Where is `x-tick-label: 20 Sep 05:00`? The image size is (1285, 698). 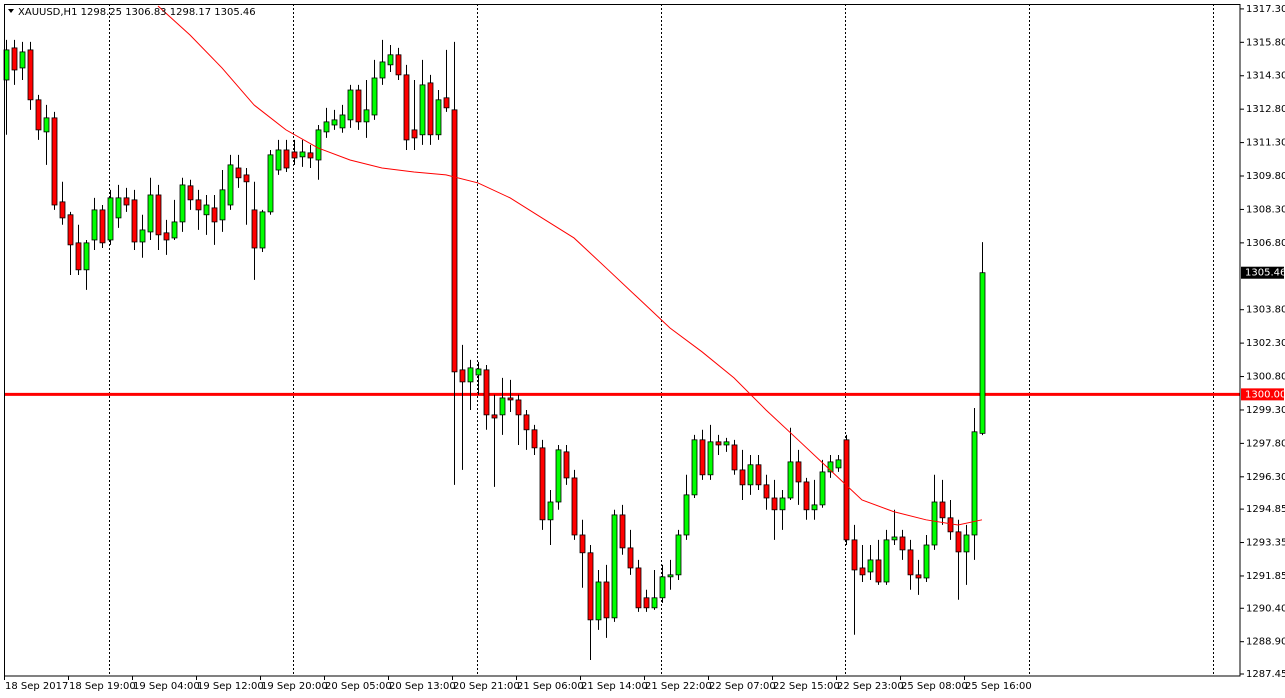 x-tick-label: 20 Sep 05:00 is located at coordinates (358, 686).